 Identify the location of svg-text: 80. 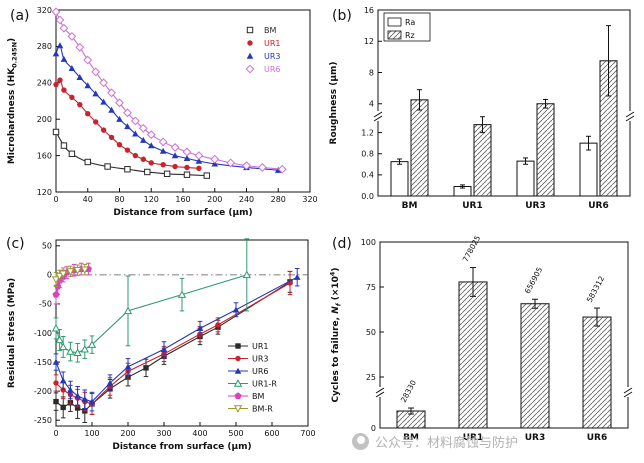
(119, 199).